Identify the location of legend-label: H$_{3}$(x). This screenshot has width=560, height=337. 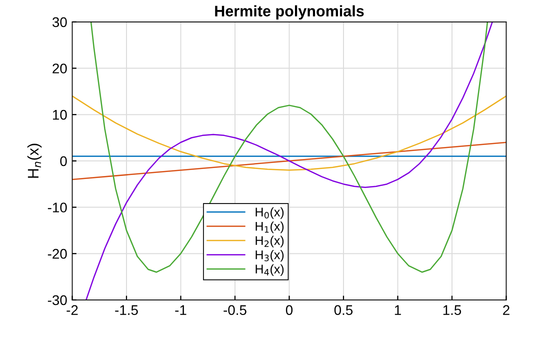
(270, 256).